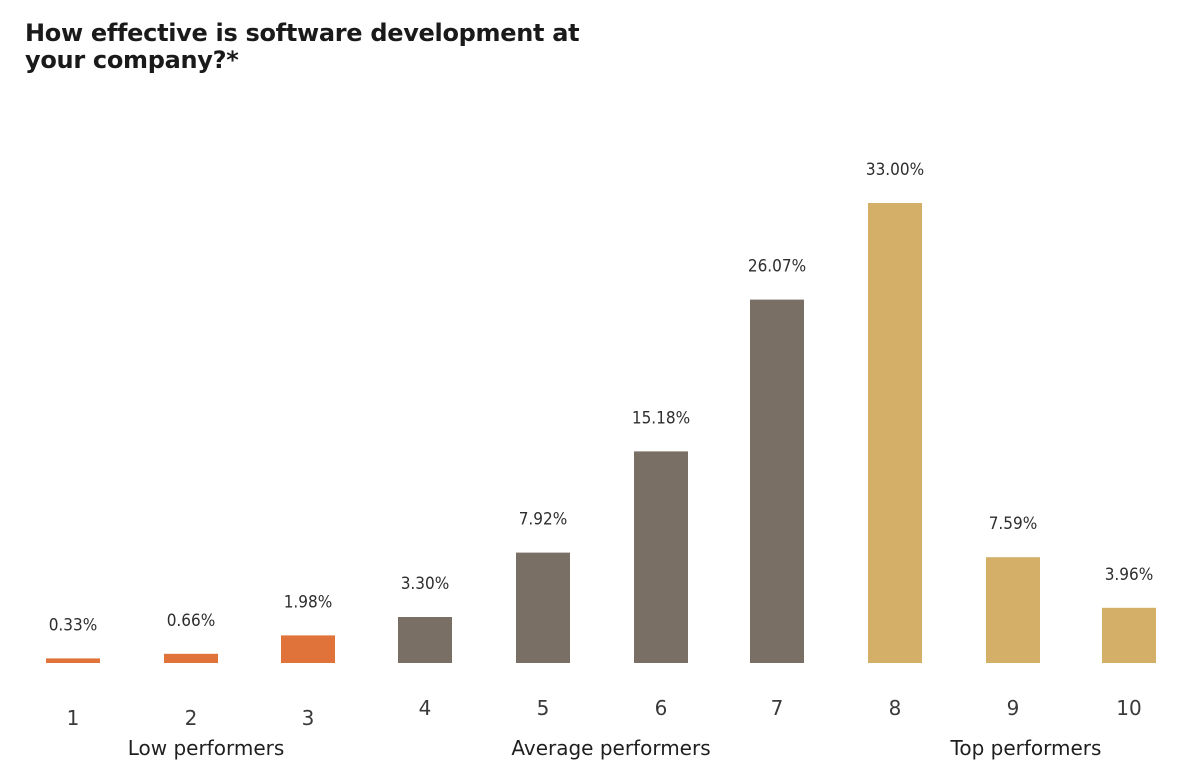  Describe the element at coordinates (425, 708) in the screenshot. I see `tick-label-4: 4` at that location.